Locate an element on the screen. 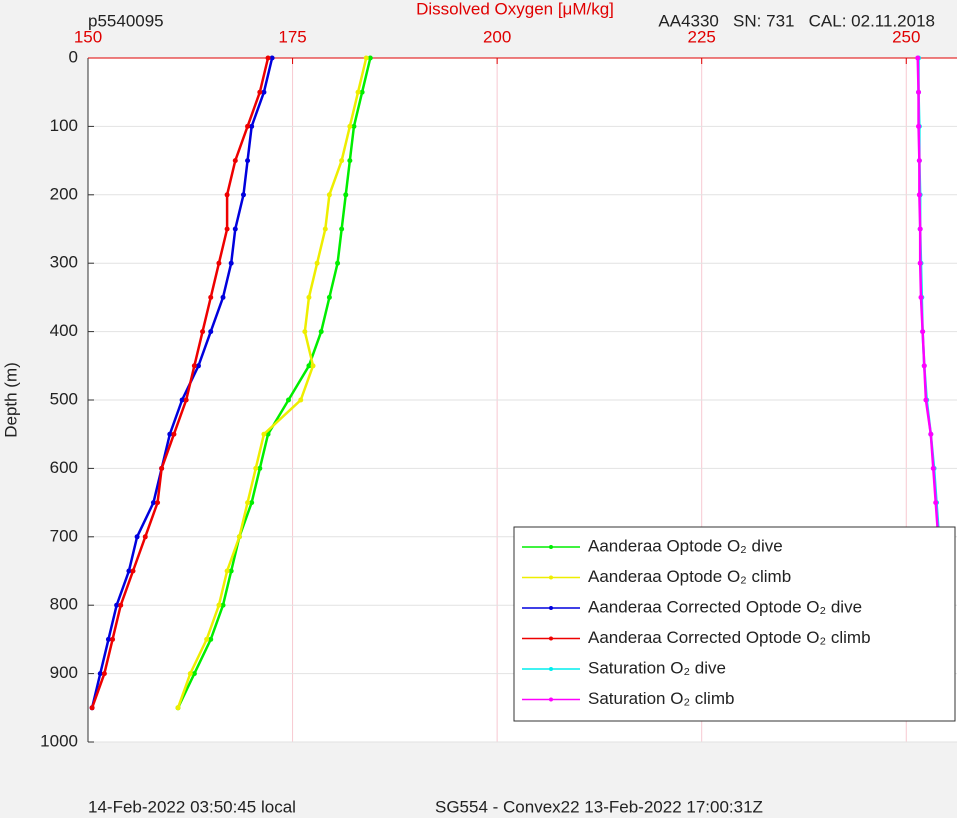 This screenshot has height=818, width=957. x-tick-label: 150 is located at coordinates (88, 36).